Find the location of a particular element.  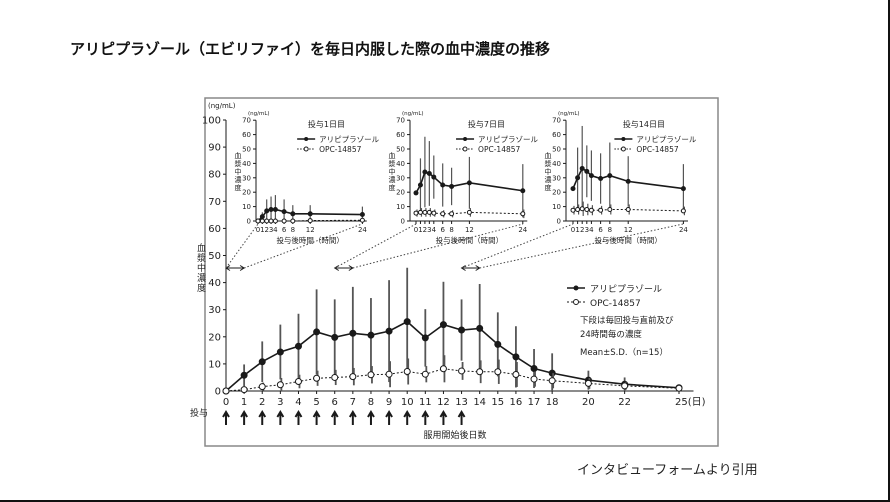

main-y-tick-label: 70 is located at coordinates (214, 202).